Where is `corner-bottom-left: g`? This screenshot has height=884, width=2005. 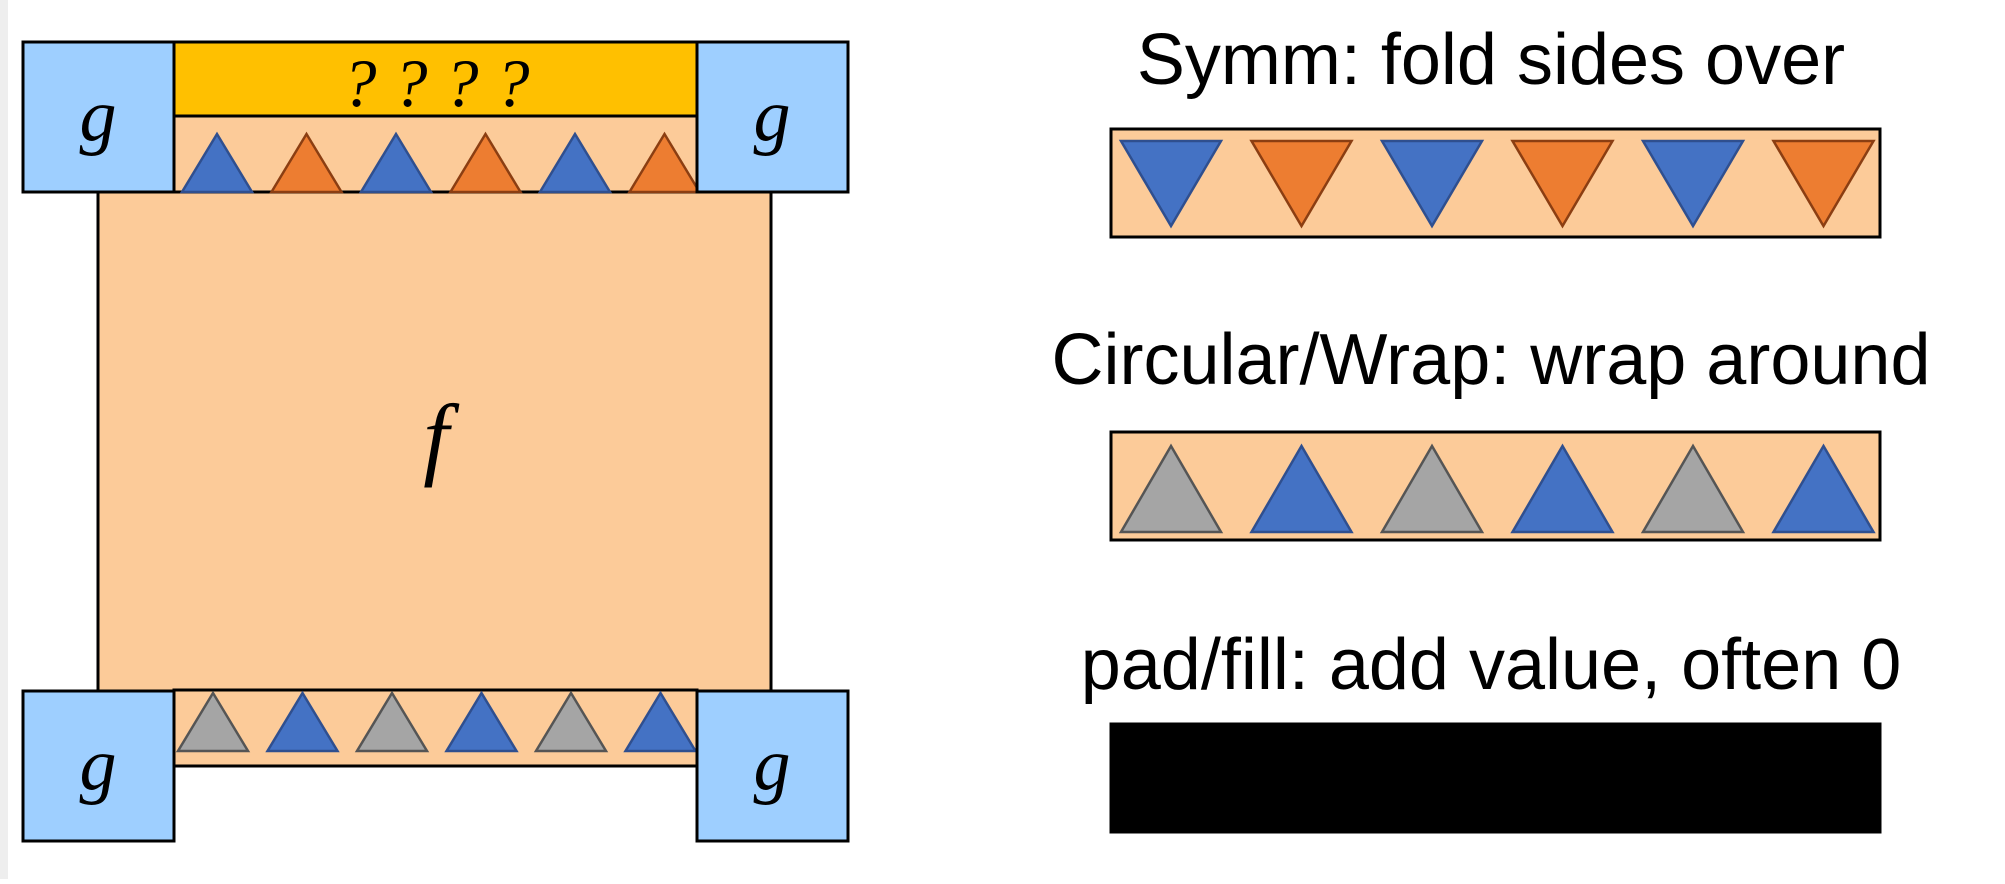 corner-bottom-left: g is located at coordinates (98, 766).